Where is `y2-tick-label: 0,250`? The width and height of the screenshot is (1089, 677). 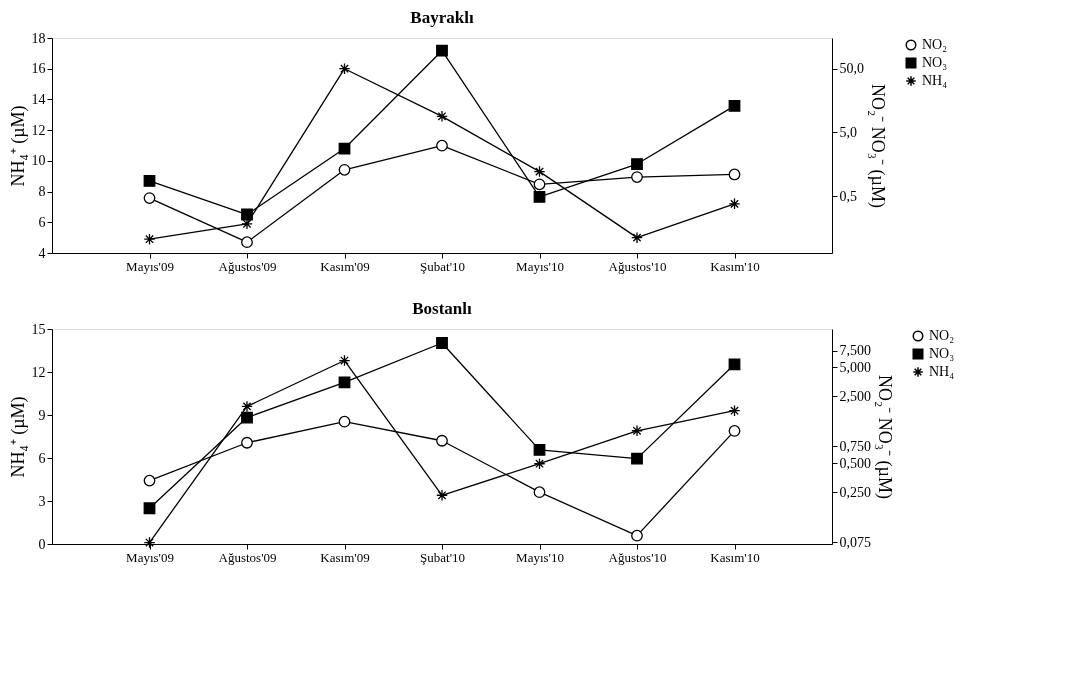
y2-tick-label: 0,250 is located at coordinates (855, 492).